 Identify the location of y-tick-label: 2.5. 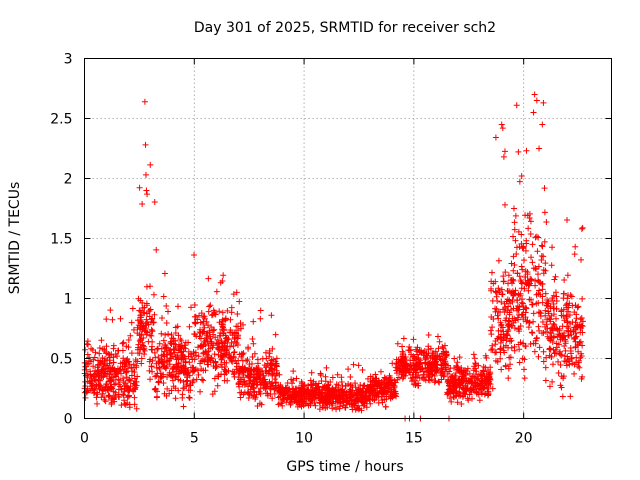
(61, 120).